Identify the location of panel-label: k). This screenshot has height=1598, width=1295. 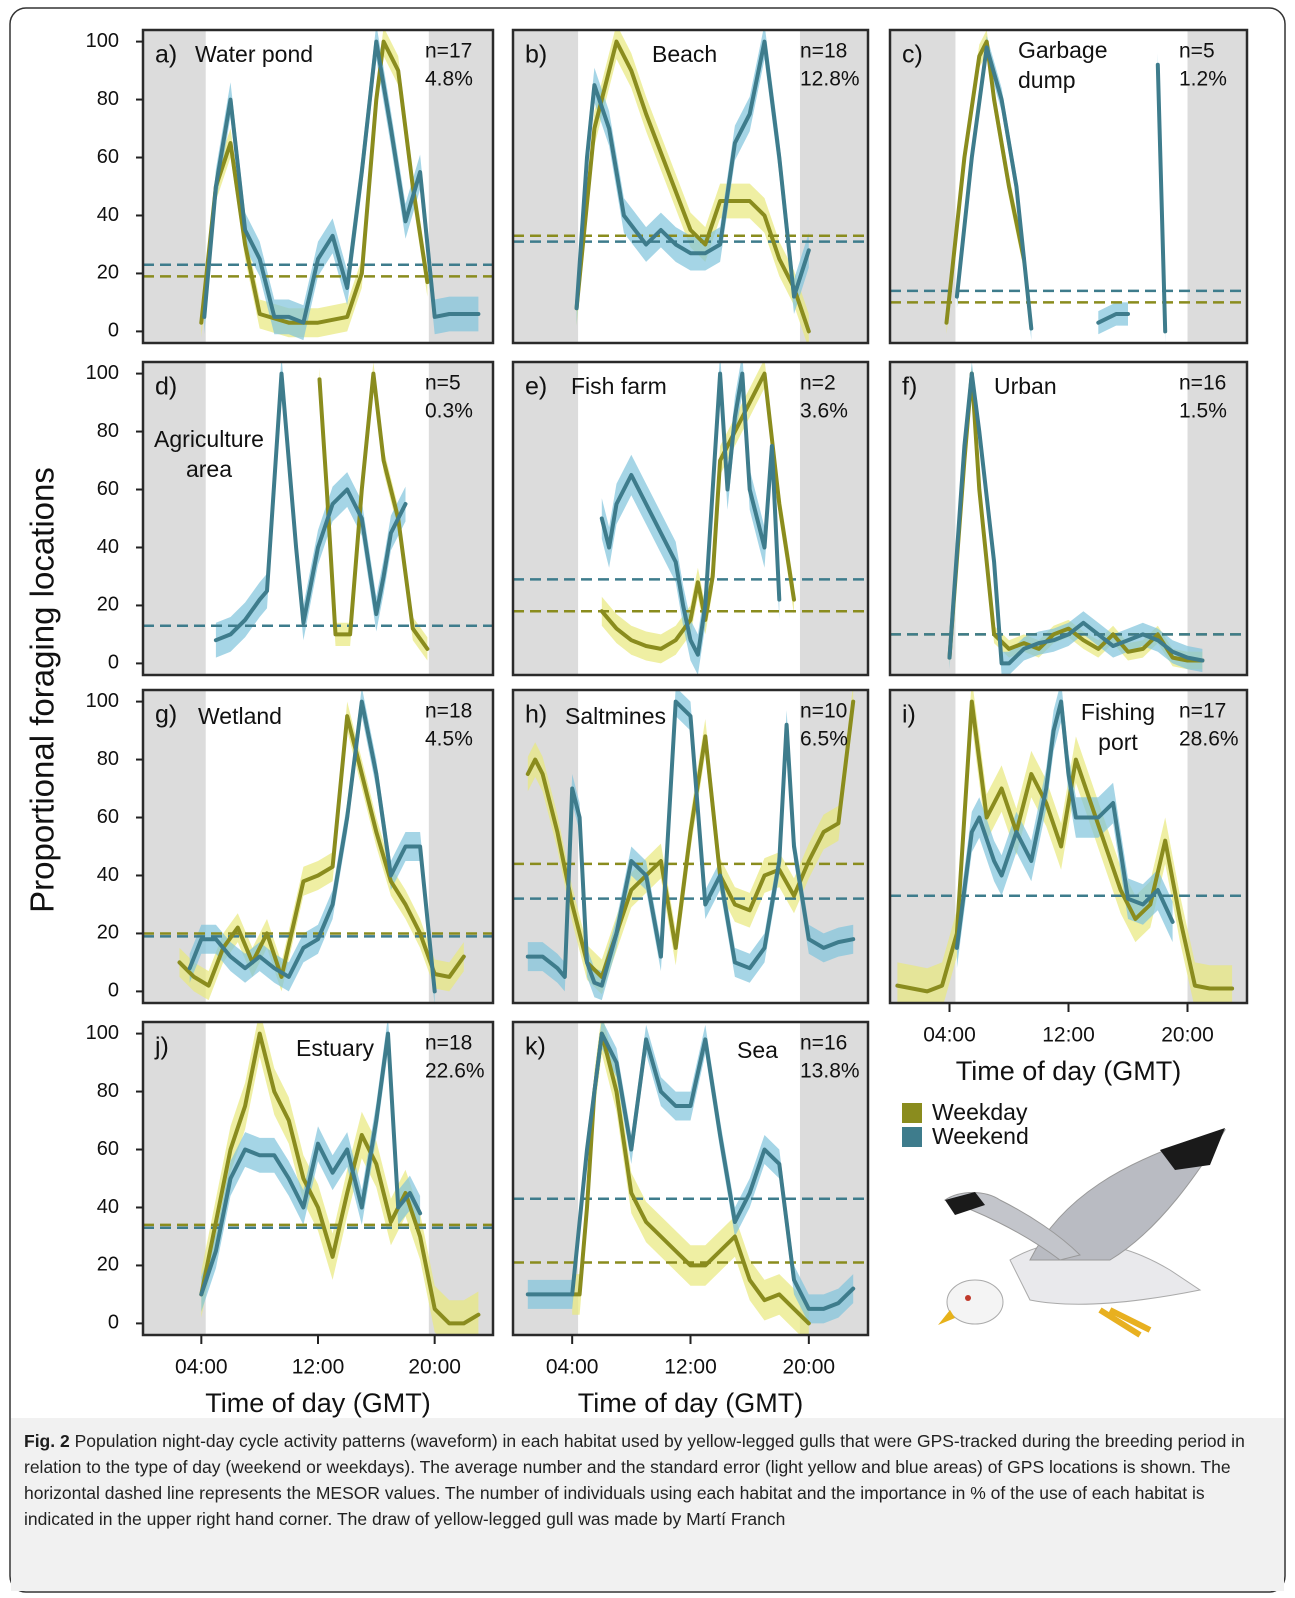
(535, 1047).